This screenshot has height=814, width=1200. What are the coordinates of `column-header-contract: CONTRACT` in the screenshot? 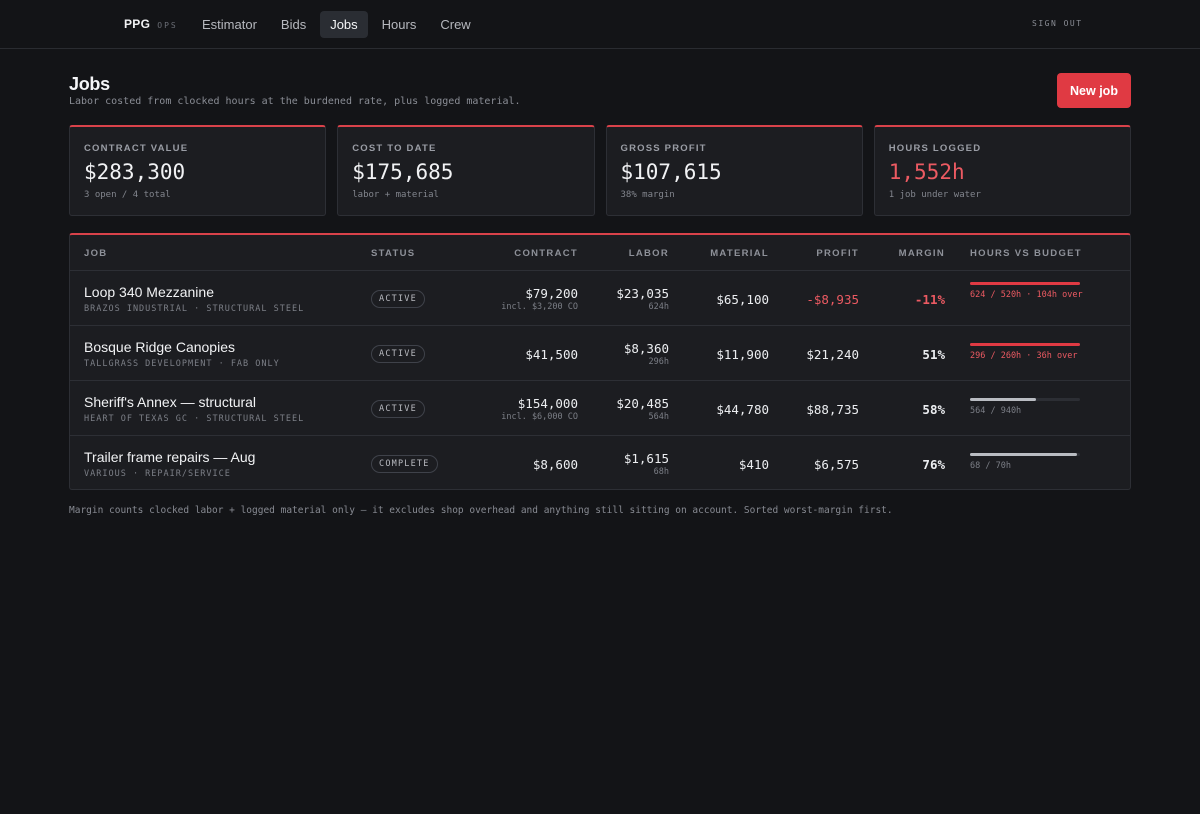 It's located at (546, 253).